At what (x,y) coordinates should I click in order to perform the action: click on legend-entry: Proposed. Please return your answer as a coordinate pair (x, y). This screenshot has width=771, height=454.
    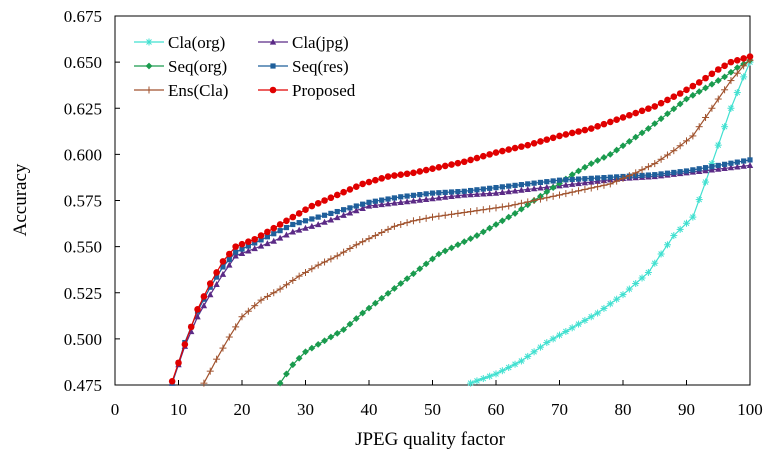
    Looking at the image, I should click on (307, 90).